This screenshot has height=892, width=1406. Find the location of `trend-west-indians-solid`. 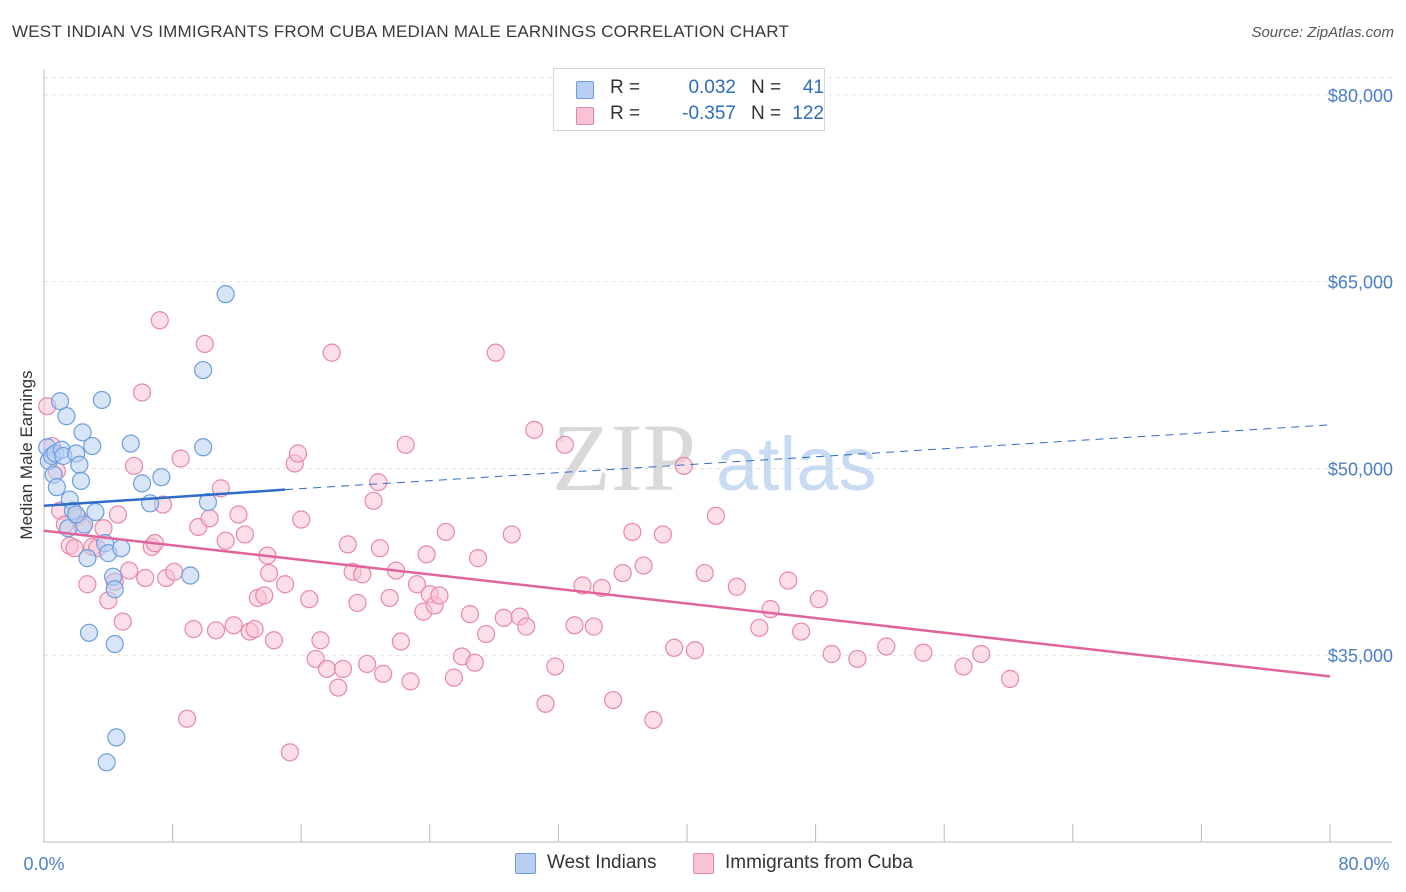

trend-west-indians-solid is located at coordinates (164, 498).